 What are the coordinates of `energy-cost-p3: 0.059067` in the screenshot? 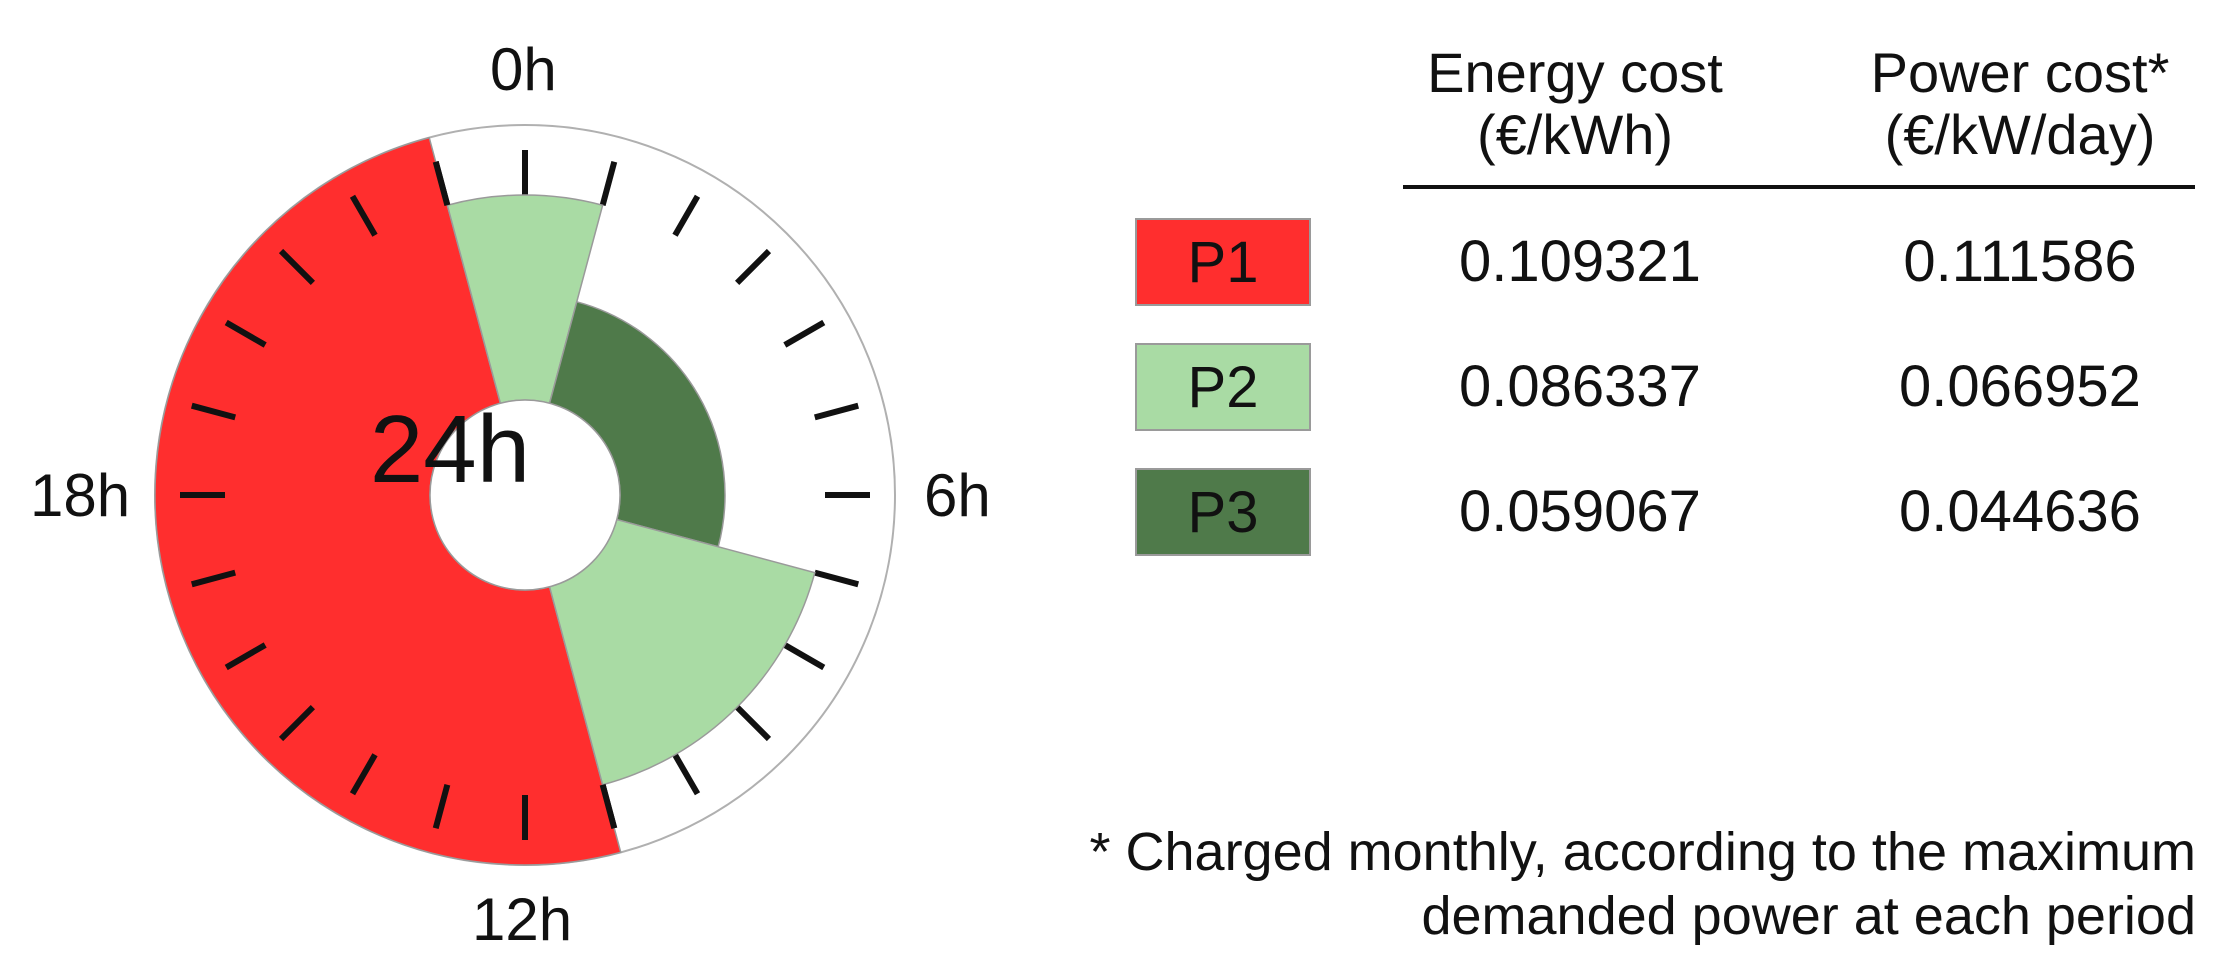 It's located at (1580, 511).